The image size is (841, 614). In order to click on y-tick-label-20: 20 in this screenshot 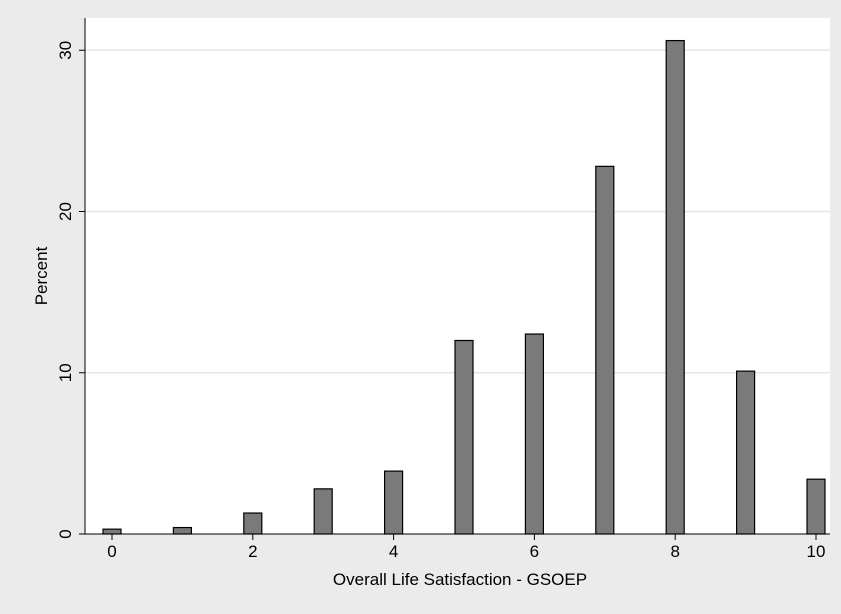, I will do `click(65, 211)`.